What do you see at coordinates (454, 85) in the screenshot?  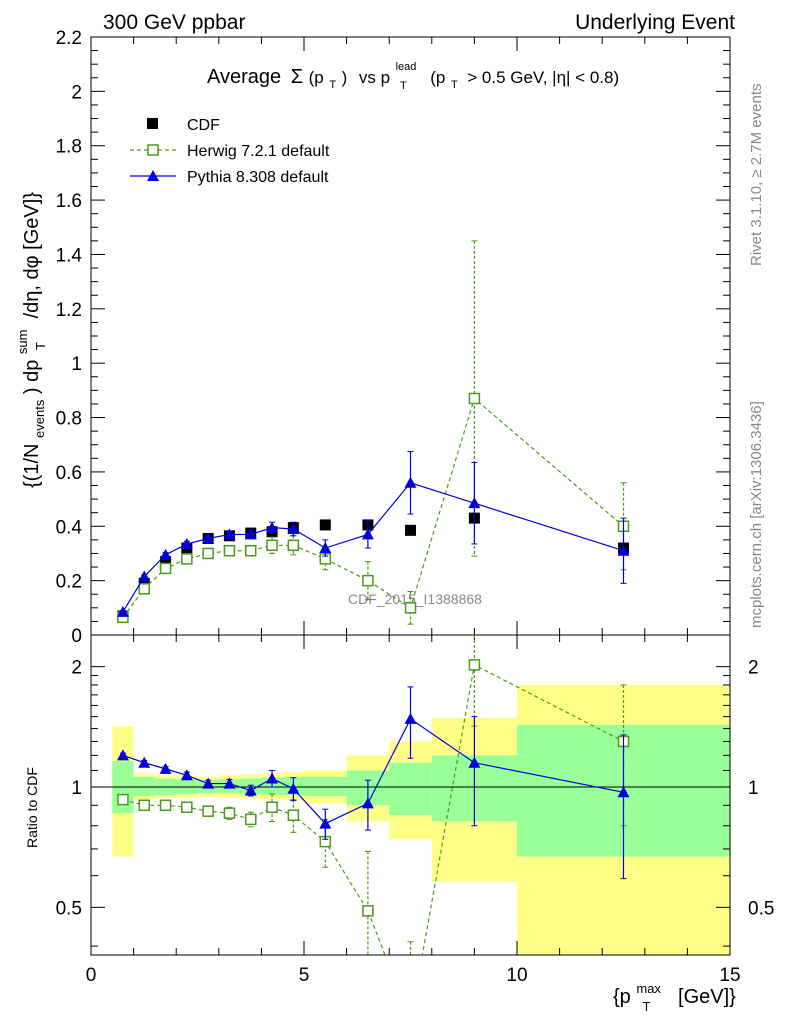 I see `title-cut-sub: T` at bounding box center [454, 85].